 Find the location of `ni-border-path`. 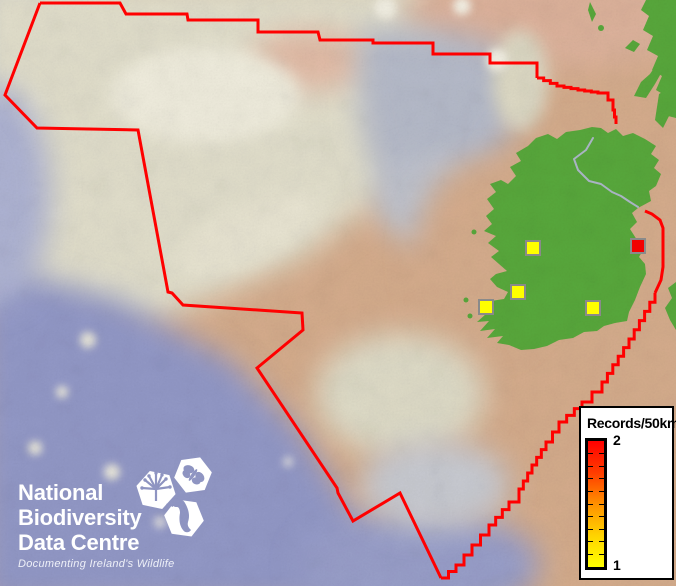

ni-border-path is located at coordinates (606, 172).